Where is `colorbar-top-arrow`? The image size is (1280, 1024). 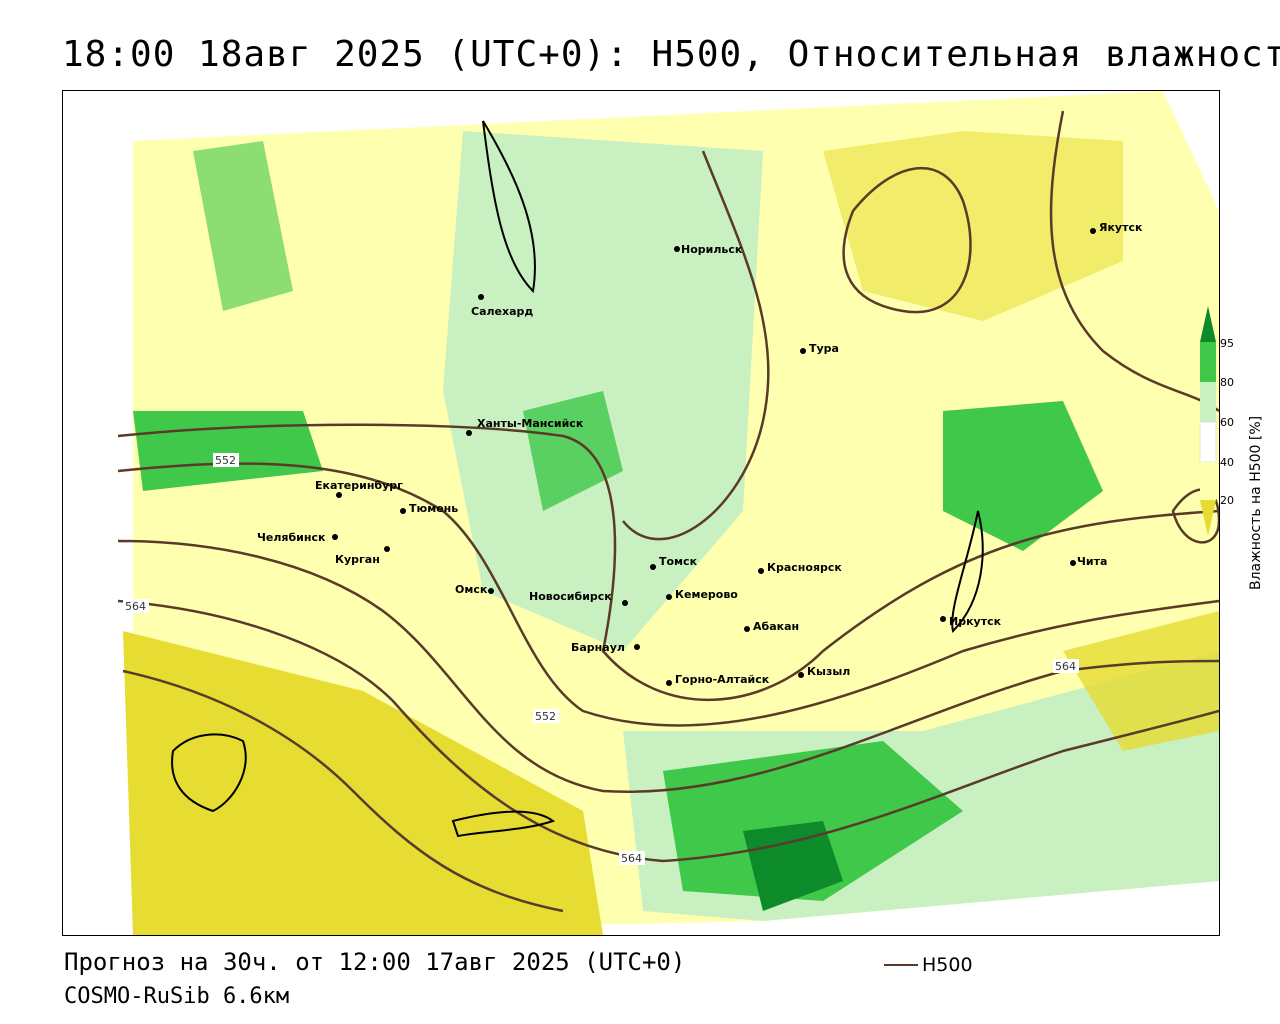 colorbar-top-arrow is located at coordinates (1208, 324).